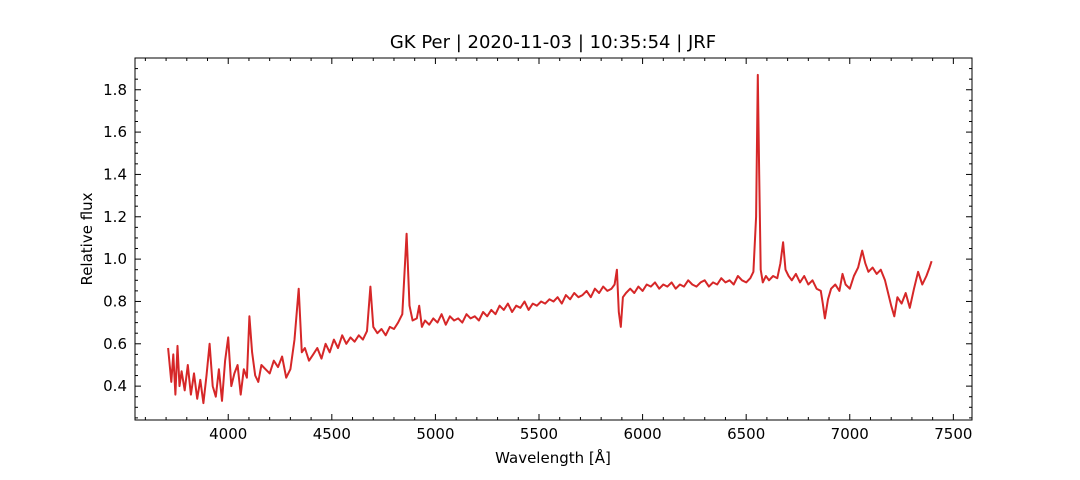 This screenshot has height=480, width=1080. Describe the element at coordinates (87, 238) in the screenshot. I see `y-axis-label: Relative flux` at that location.